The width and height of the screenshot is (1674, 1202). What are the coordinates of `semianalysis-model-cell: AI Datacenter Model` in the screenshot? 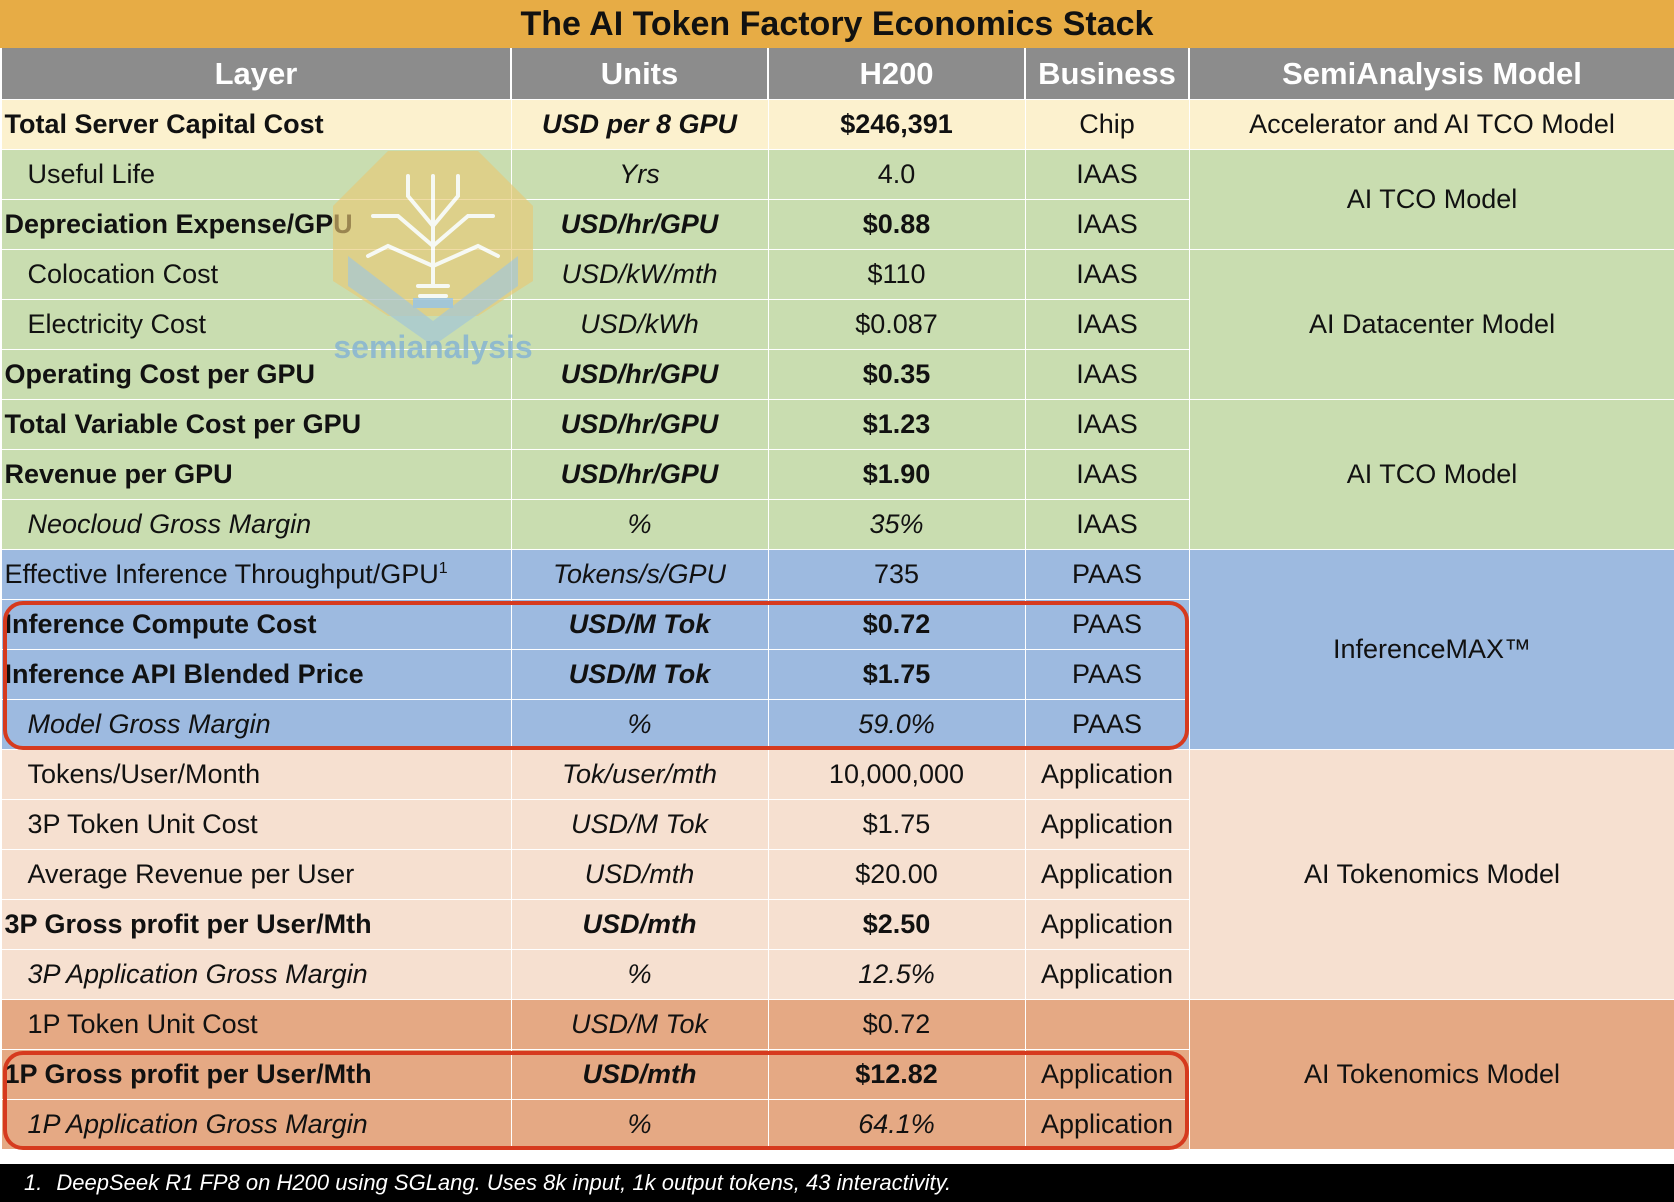 It's located at (1431, 324).